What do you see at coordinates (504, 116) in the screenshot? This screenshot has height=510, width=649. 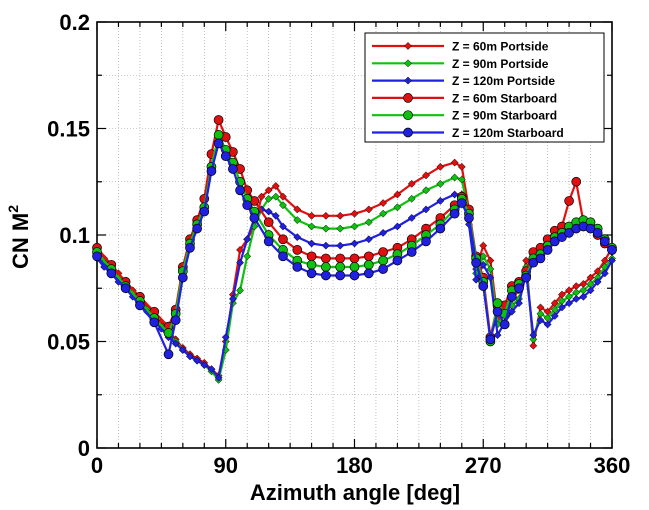 I see `legend-label: Z = 90m Starboard` at bounding box center [504, 116].